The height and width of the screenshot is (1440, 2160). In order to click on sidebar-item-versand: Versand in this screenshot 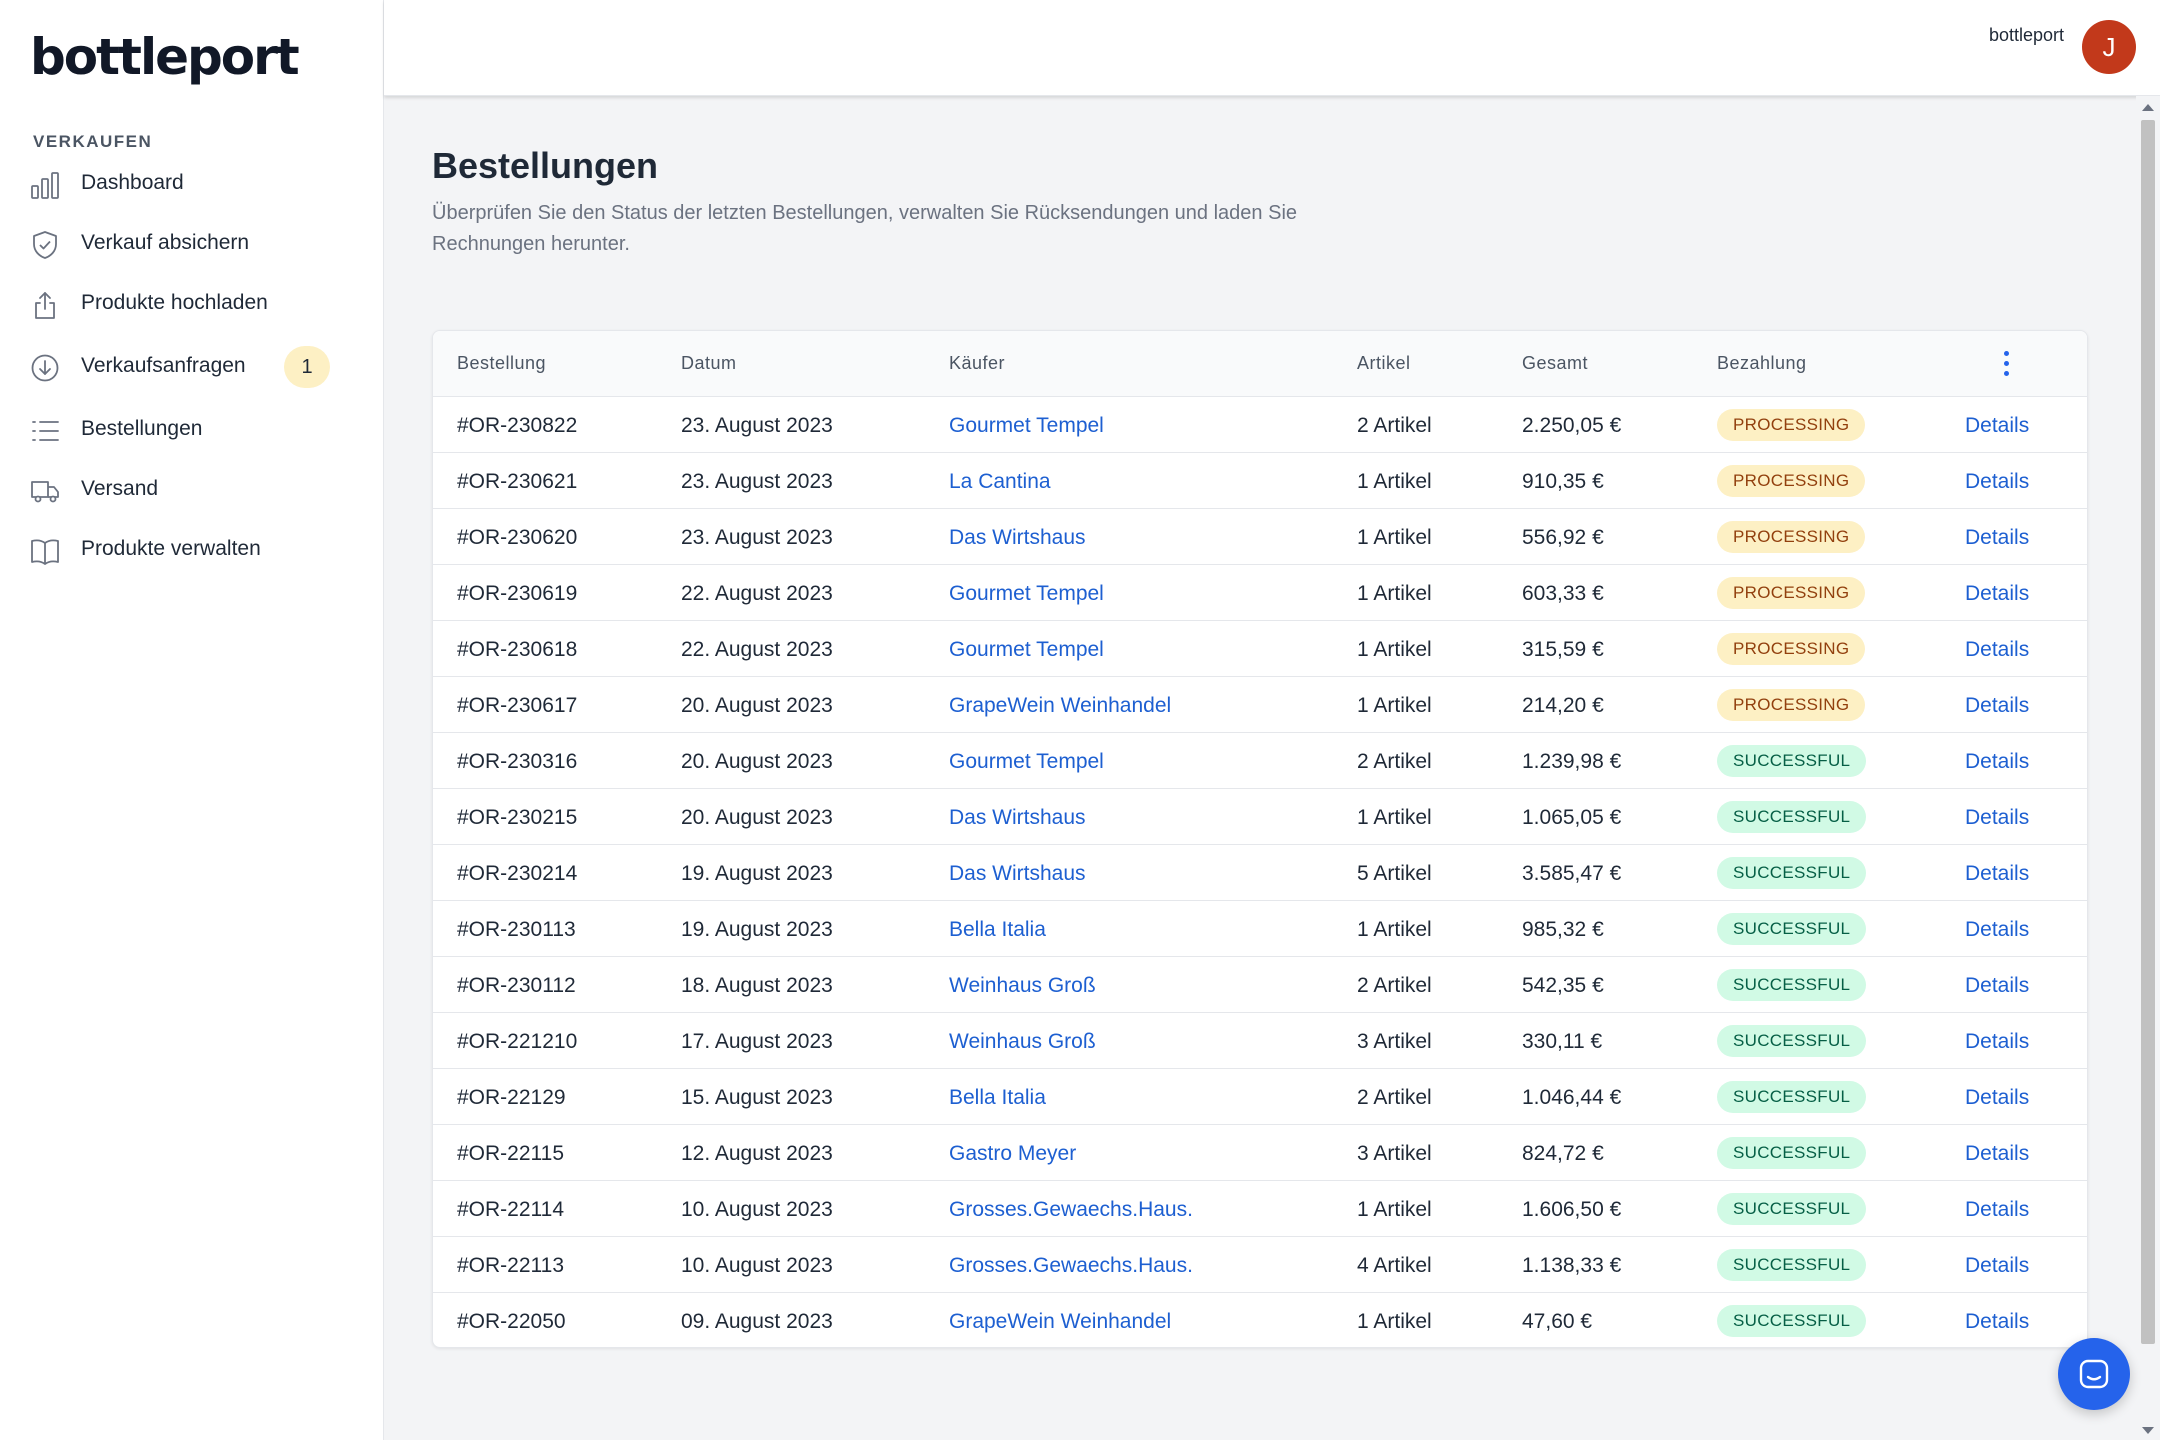, I will do `click(192, 490)`.